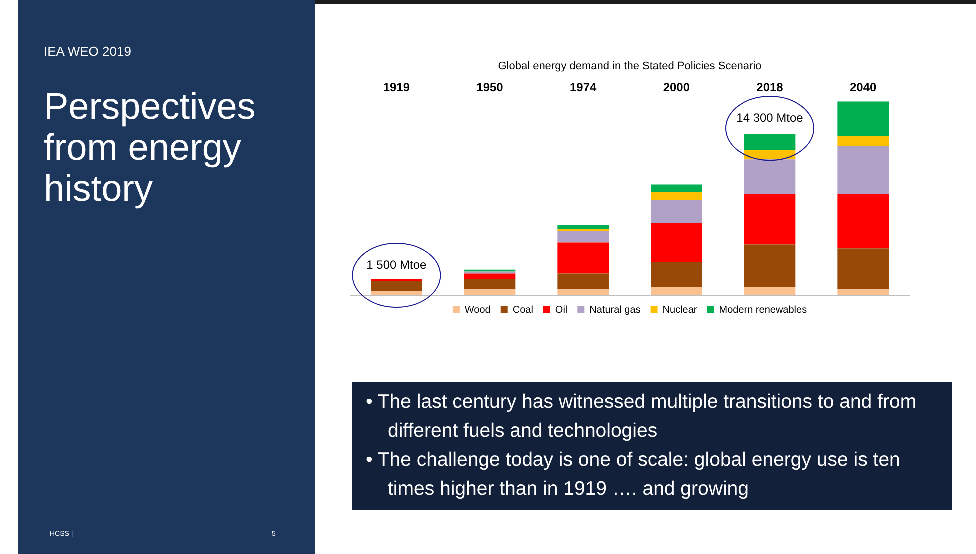 This screenshot has height=554, width=976. Describe the element at coordinates (630, 66) in the screenshot. I see `chart-title: Global energy demand in the Stated Policies Scenario` at that location.